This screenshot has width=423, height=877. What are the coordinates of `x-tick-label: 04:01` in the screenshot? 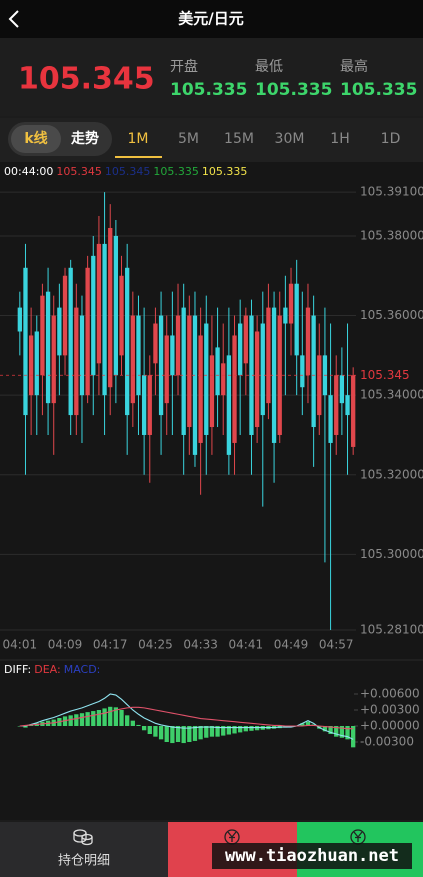 It's located at (20, 645).